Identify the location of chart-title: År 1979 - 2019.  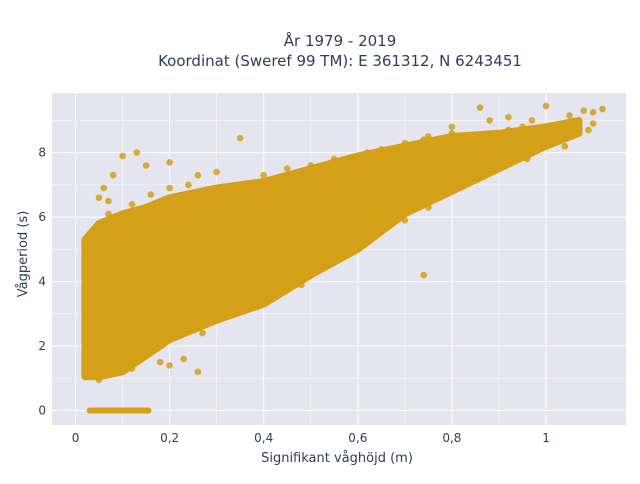
(340, 40).